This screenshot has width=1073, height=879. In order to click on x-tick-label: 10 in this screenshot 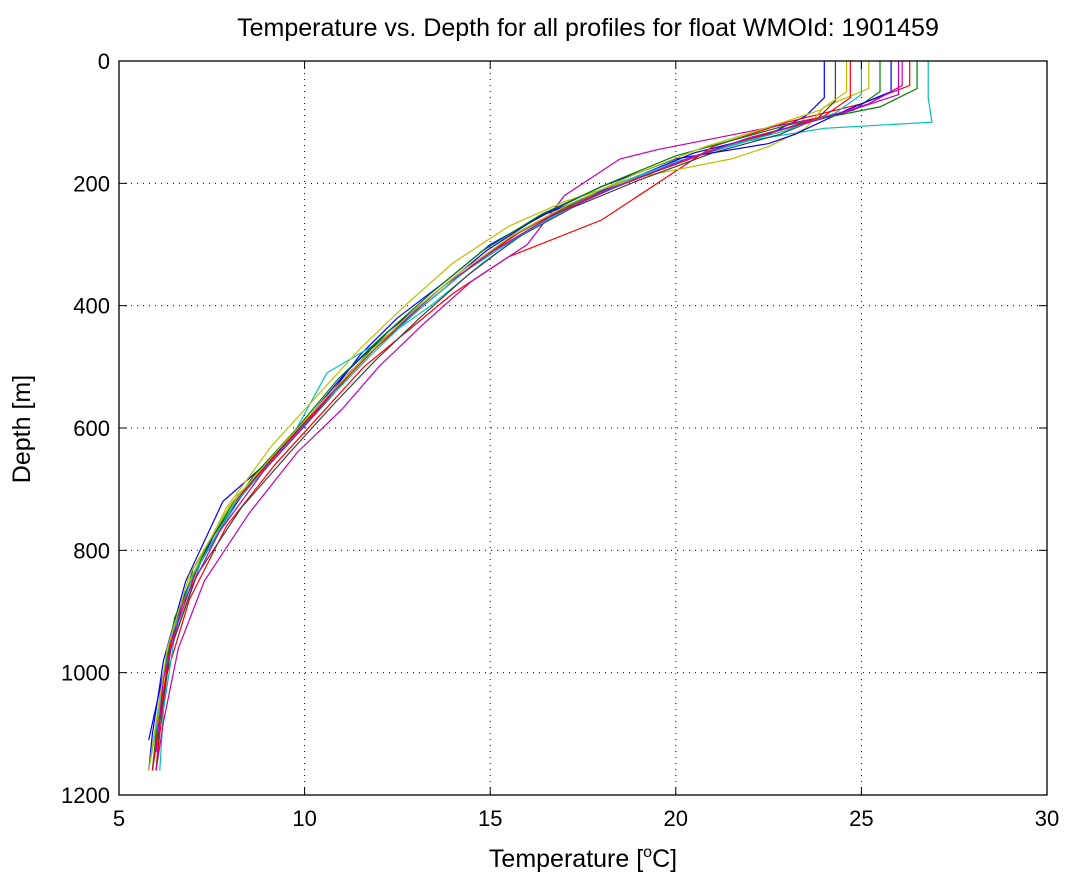, I will do `click(304, 818)`.